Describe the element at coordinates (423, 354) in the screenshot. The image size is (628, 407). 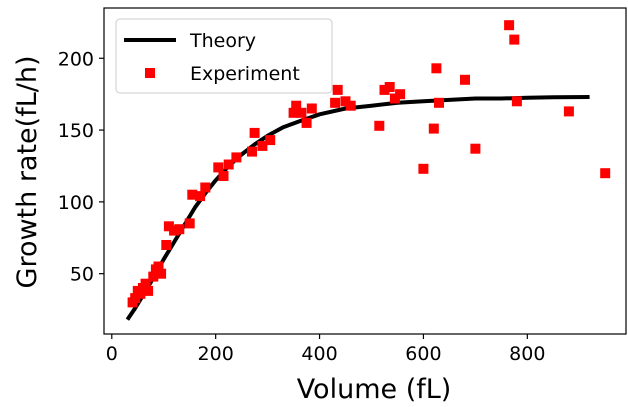
I see `x-tick-label: 600` at that location.